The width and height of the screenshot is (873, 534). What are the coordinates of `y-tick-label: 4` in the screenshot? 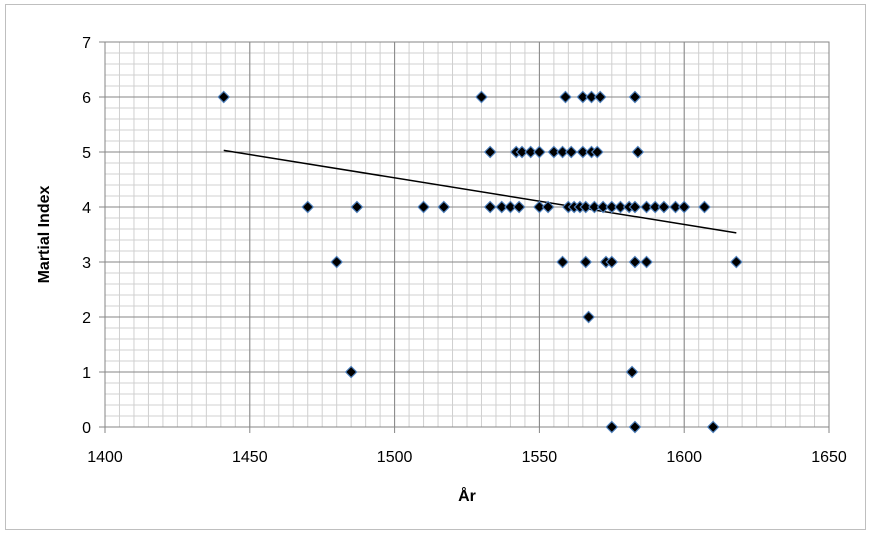 It's located at (86, 208).